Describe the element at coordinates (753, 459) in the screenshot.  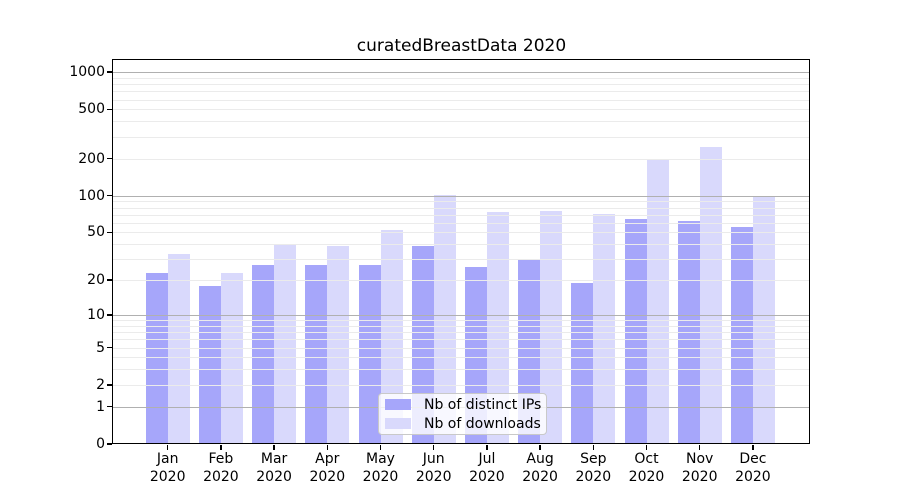
I see `x-tick-month: Dec` at that location.